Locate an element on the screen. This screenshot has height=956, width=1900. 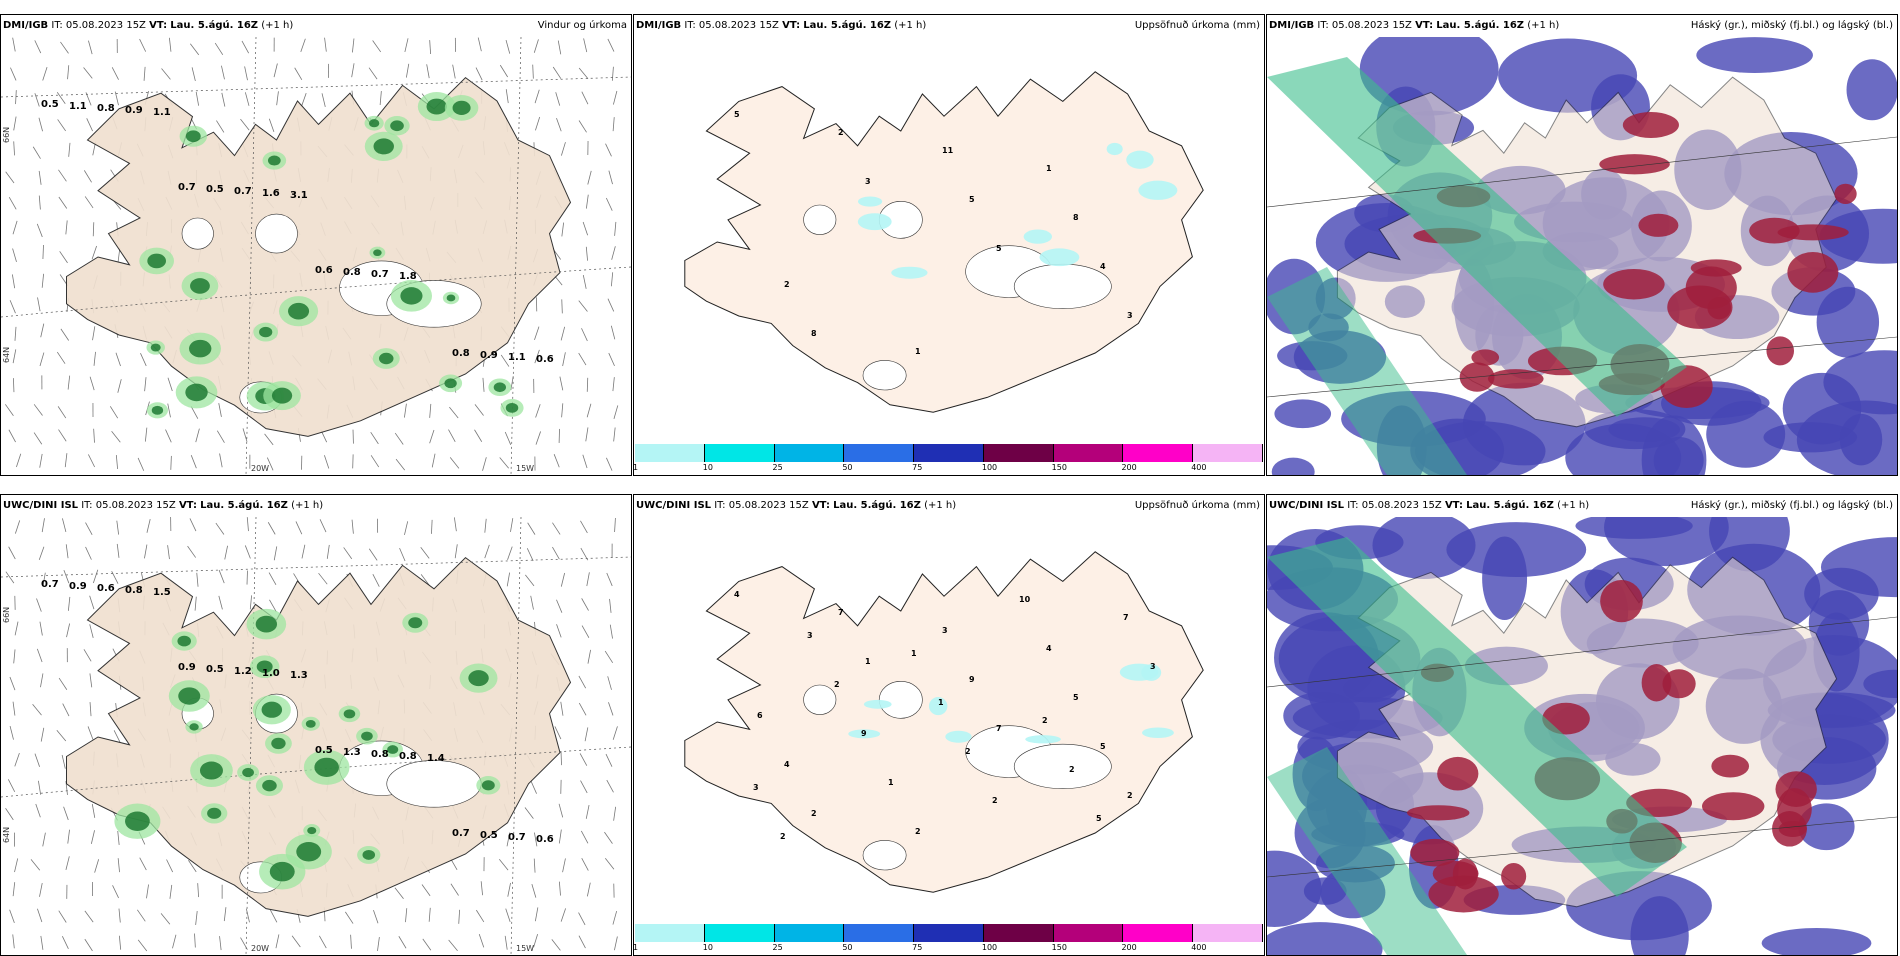
iceland-land is located at coordinates (944, 242).